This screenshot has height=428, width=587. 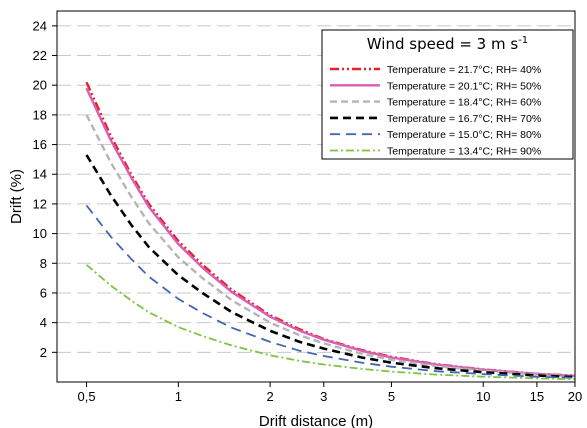 I want to click on legend-box, so click(x=447, y=94).